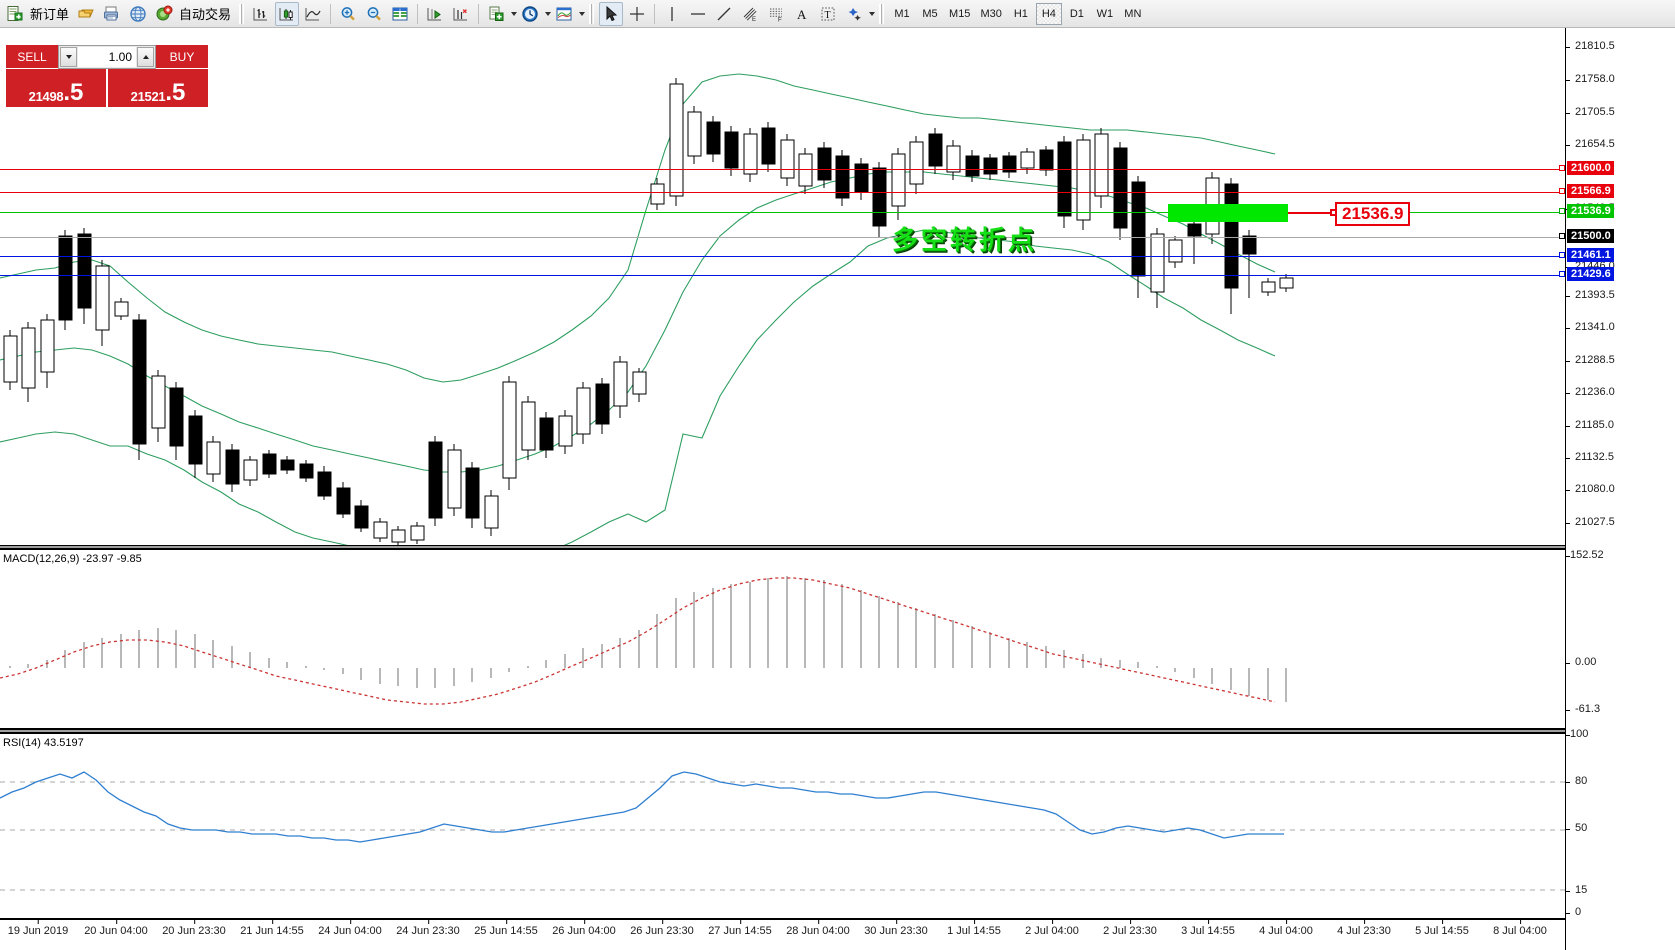 This screenshot has height=950, width=1675. Describe the element at coordinates (1333, 212) in the screenshot. I see `callout-anchor-handle` at that location.